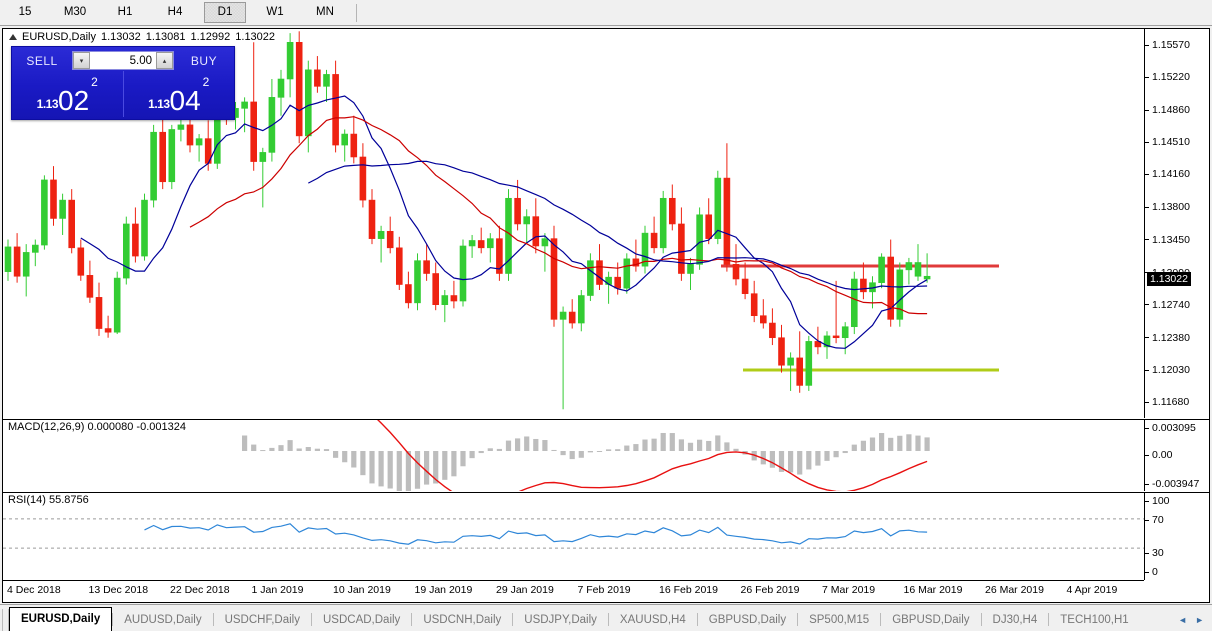 The width and height of the screenshot is (1212, 631). I want to click on timeframe-w1: W1, so click(275, 12).